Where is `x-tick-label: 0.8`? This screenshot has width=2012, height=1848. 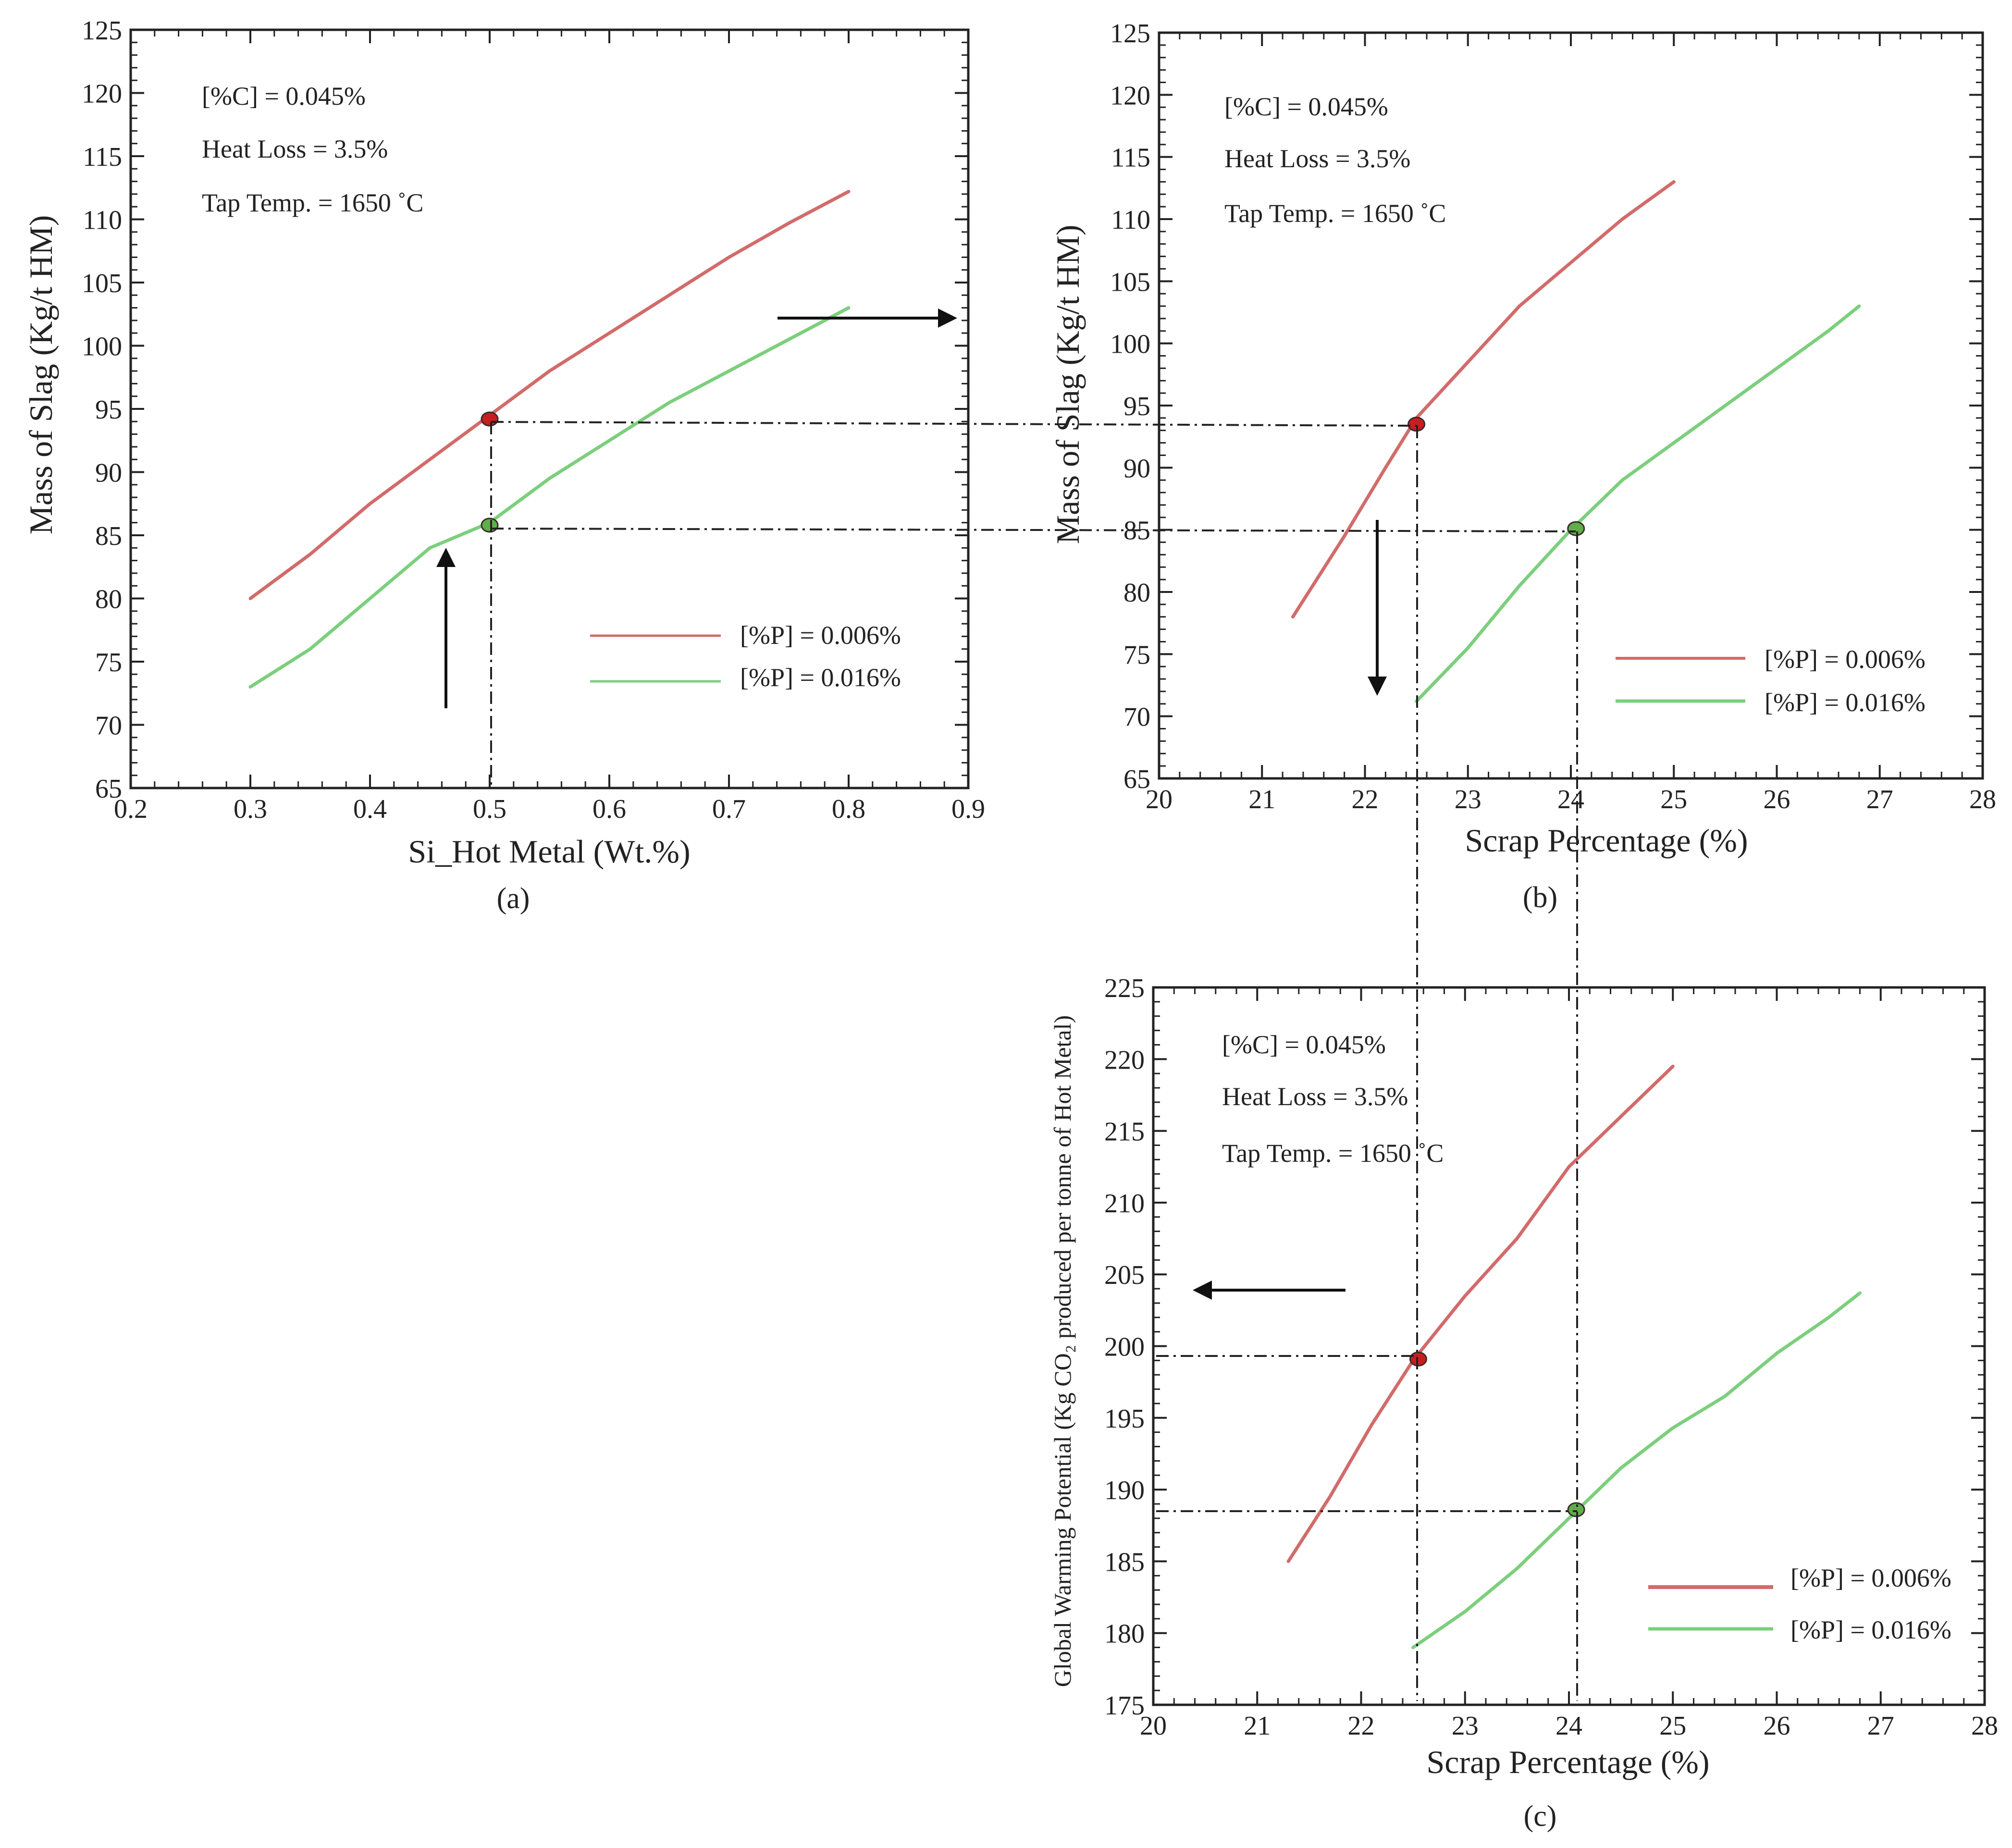
x-tick-label: 0.8 is located at coordinates (848, 809).